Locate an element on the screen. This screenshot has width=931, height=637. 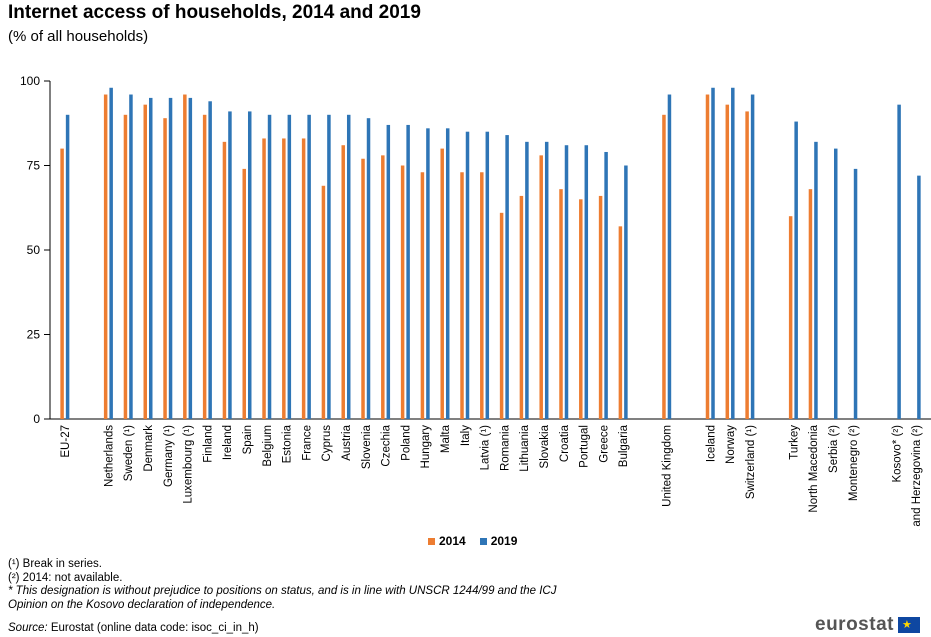
x-category-label: Greece is located at coordinates (604, 444).